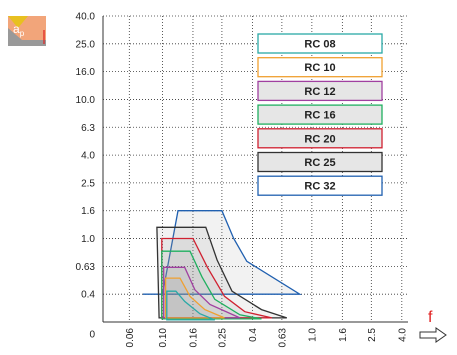  Describe the element at coordinates (27, 37) in the screenshot. I see `icon-workpiece` at that location.